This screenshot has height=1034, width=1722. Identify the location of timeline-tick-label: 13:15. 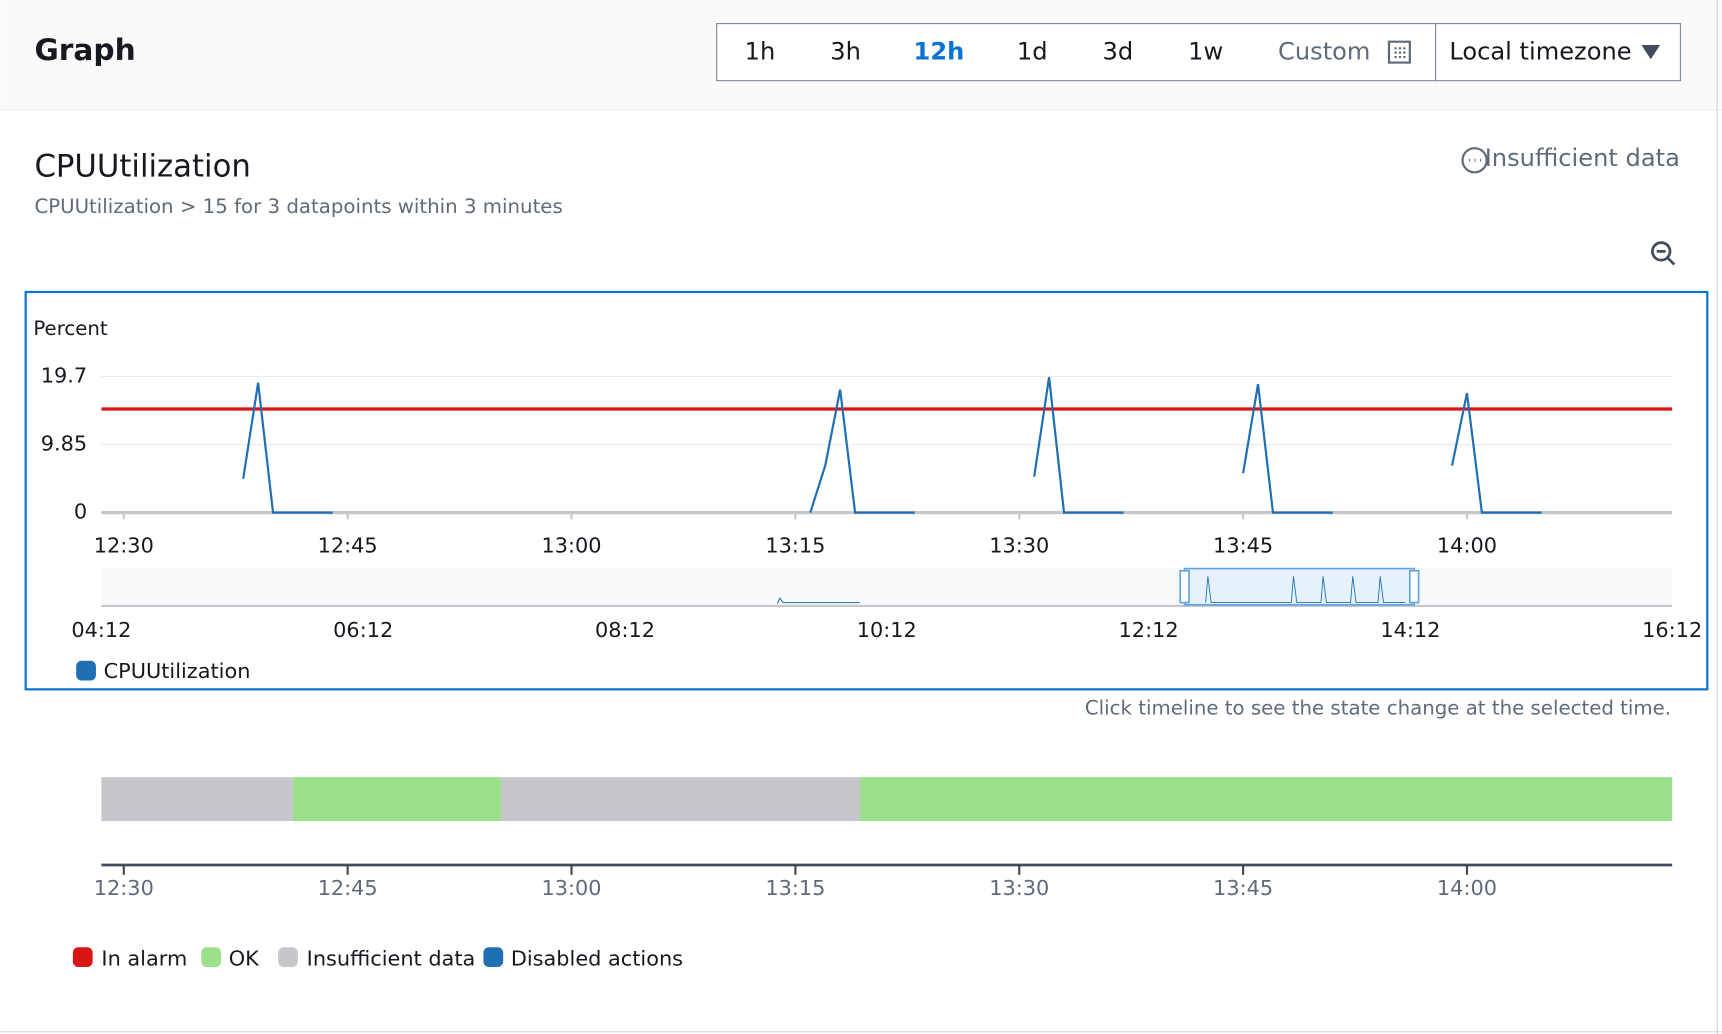
(795, 888).